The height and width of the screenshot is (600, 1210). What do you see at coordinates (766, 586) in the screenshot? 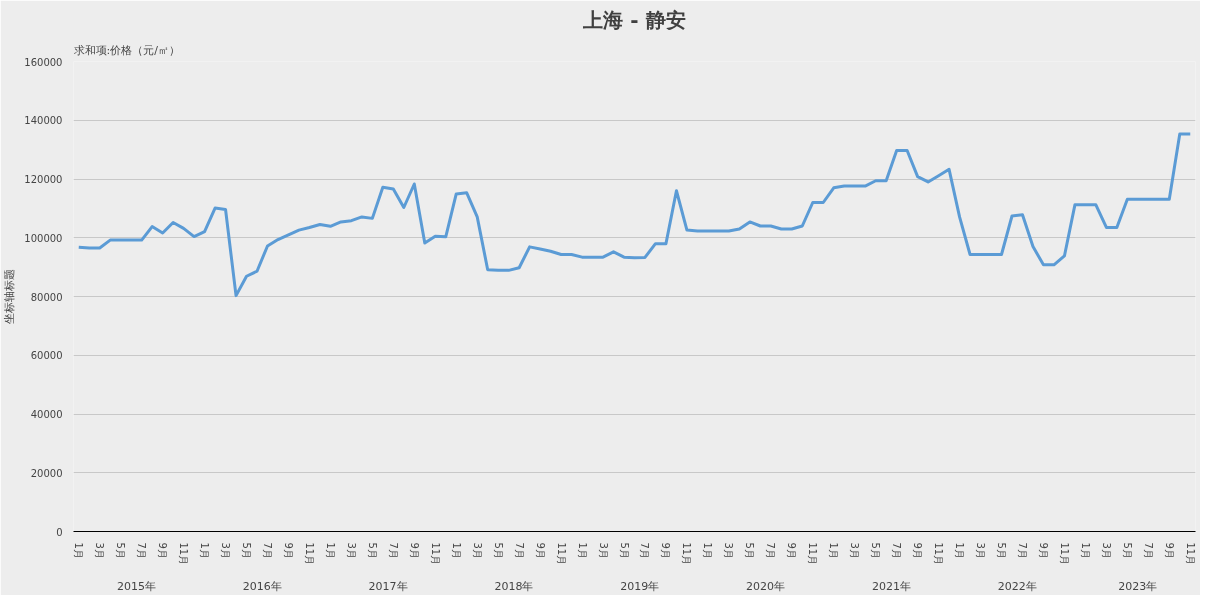
I see `text: 2020年` at bounding box center [766, 586].